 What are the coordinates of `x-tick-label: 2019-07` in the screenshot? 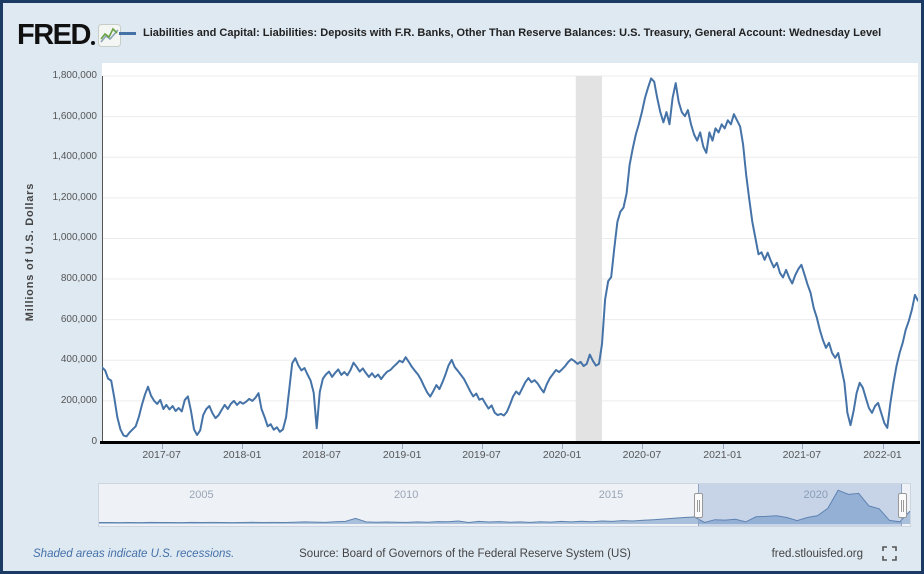 It's located at (481, 455).